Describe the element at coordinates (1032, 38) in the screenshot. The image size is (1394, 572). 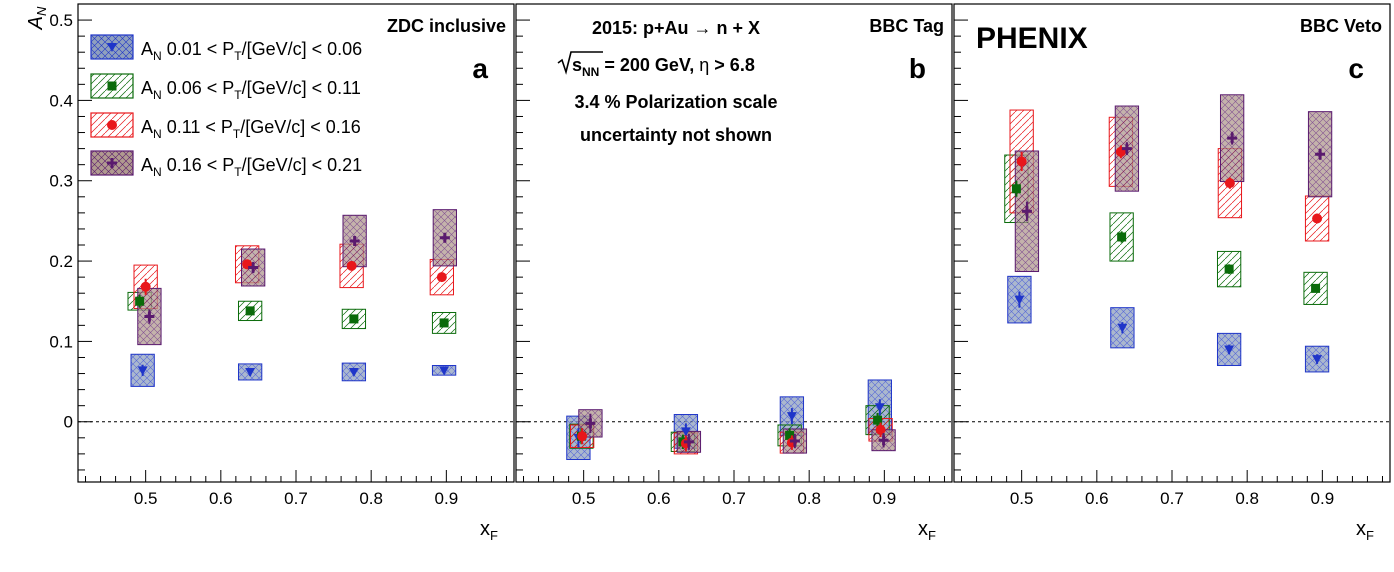
I see `experiment-label: PHENIX` at that location.